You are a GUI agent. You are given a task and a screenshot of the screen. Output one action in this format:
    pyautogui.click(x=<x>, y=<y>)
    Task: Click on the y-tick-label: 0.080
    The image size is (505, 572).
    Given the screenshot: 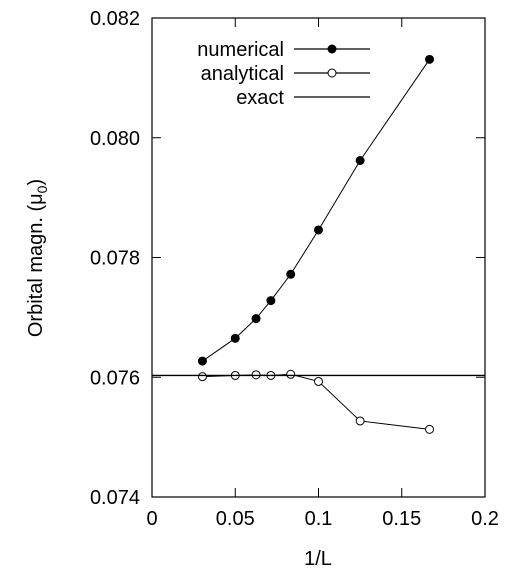 What is the action you would take?
    pyautogui.click(x=115, y=139)
    